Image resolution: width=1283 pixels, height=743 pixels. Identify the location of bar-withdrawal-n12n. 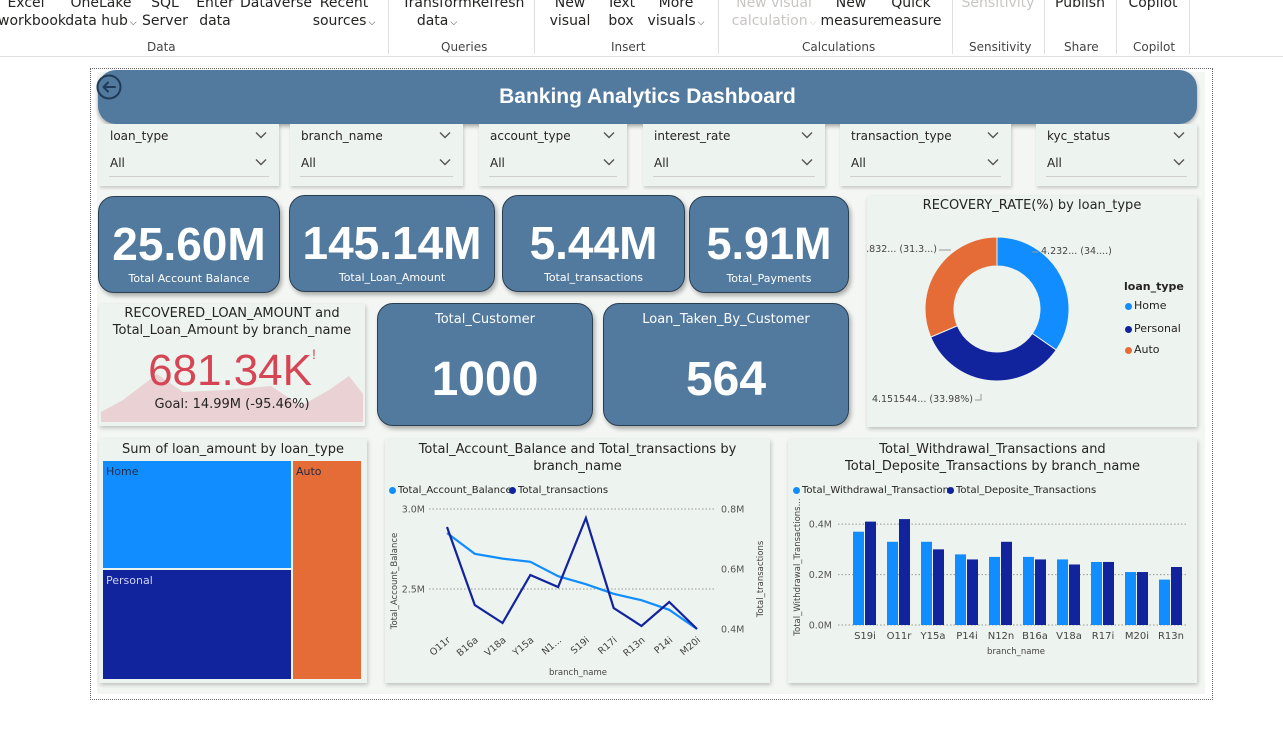
(994, 590).